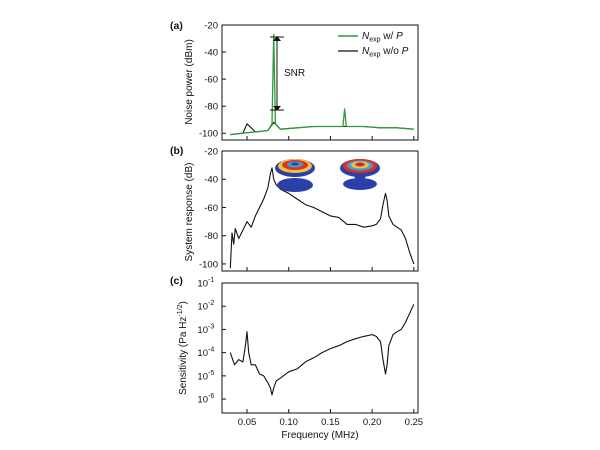  What do you see at coordinates (189, 212) in the screenshot?
I see `panel-b-ylabel: System response (dB)` at bounding box center [189, 212].